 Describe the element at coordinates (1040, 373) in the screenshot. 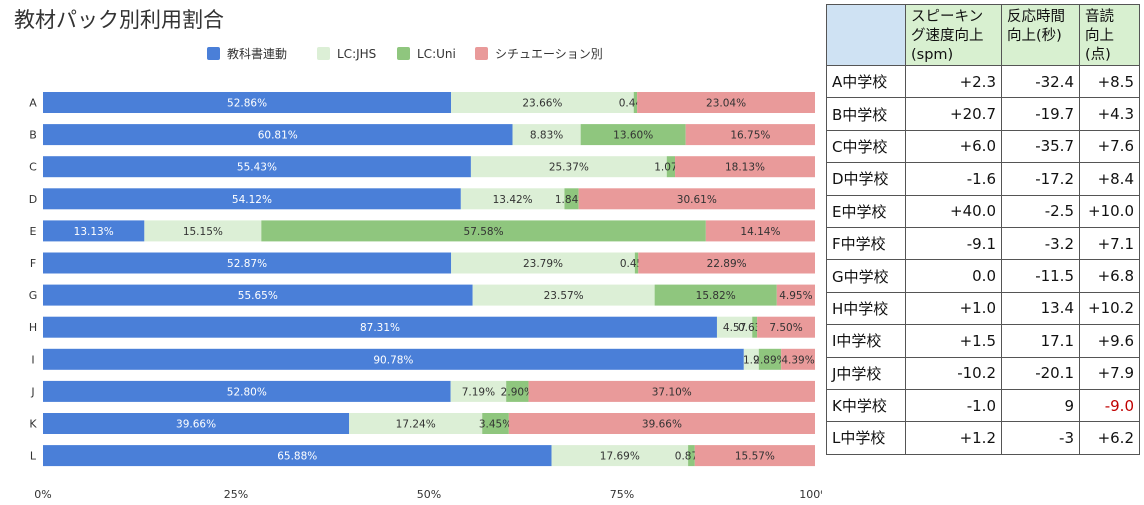

I see `table-cell: -20.1` at that location.